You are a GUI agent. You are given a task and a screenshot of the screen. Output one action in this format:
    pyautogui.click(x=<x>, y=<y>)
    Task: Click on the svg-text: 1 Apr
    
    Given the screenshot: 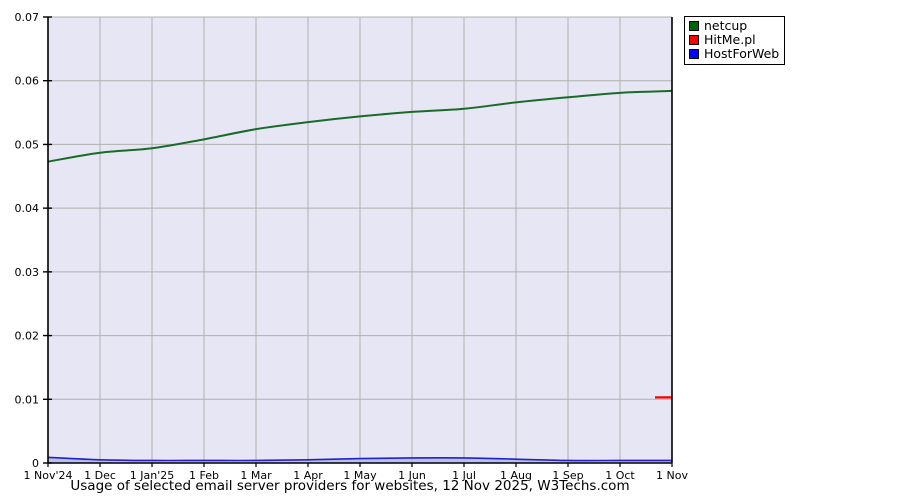 What is the action you would take?
    pyautogui.click(x=308, y=475)
    